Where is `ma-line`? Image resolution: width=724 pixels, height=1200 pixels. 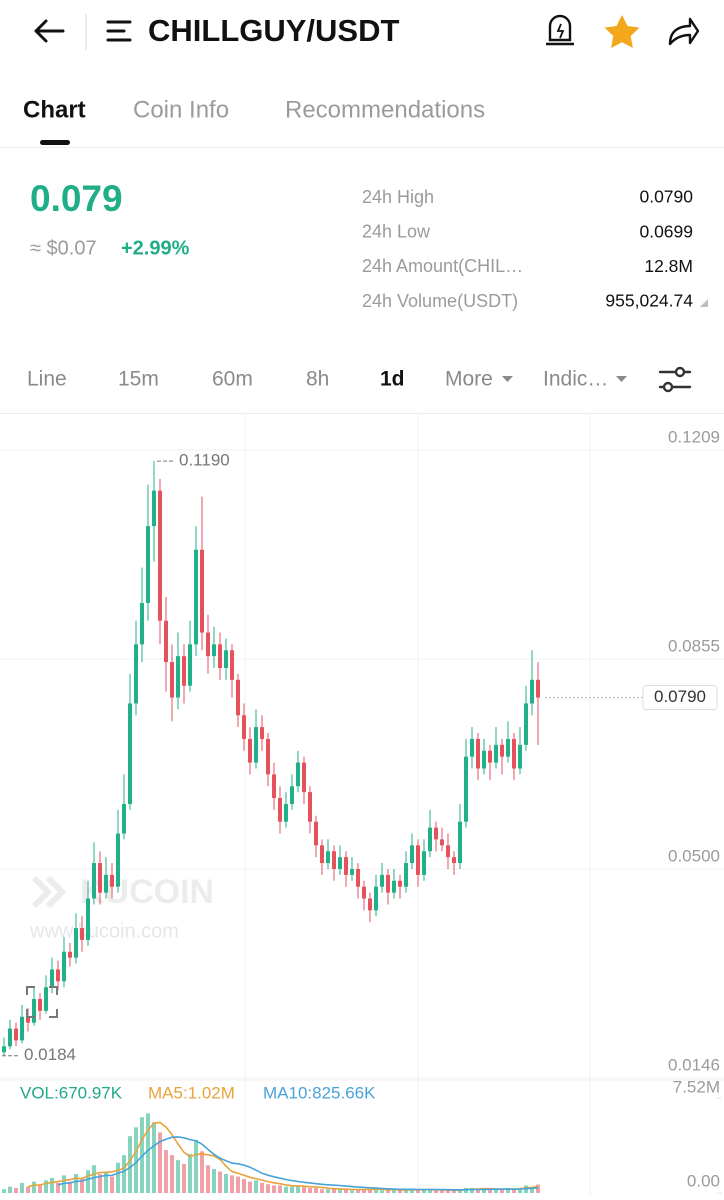
ma-line is located at coordinates (298, 1163).